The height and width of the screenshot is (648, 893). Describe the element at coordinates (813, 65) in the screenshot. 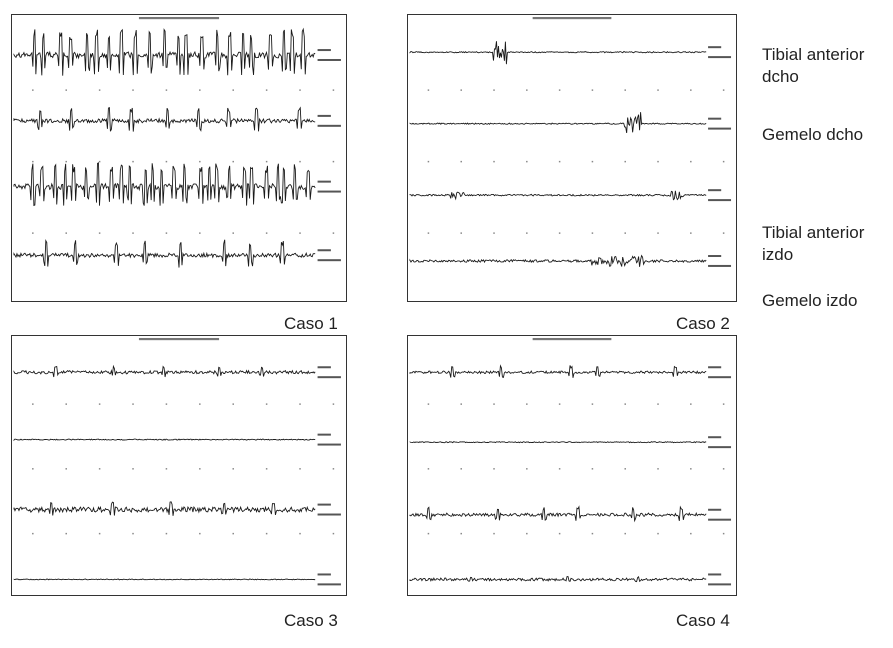

I see `channel-label-tibial-anterior-dcho: Tibial anterior dcho` at that location.